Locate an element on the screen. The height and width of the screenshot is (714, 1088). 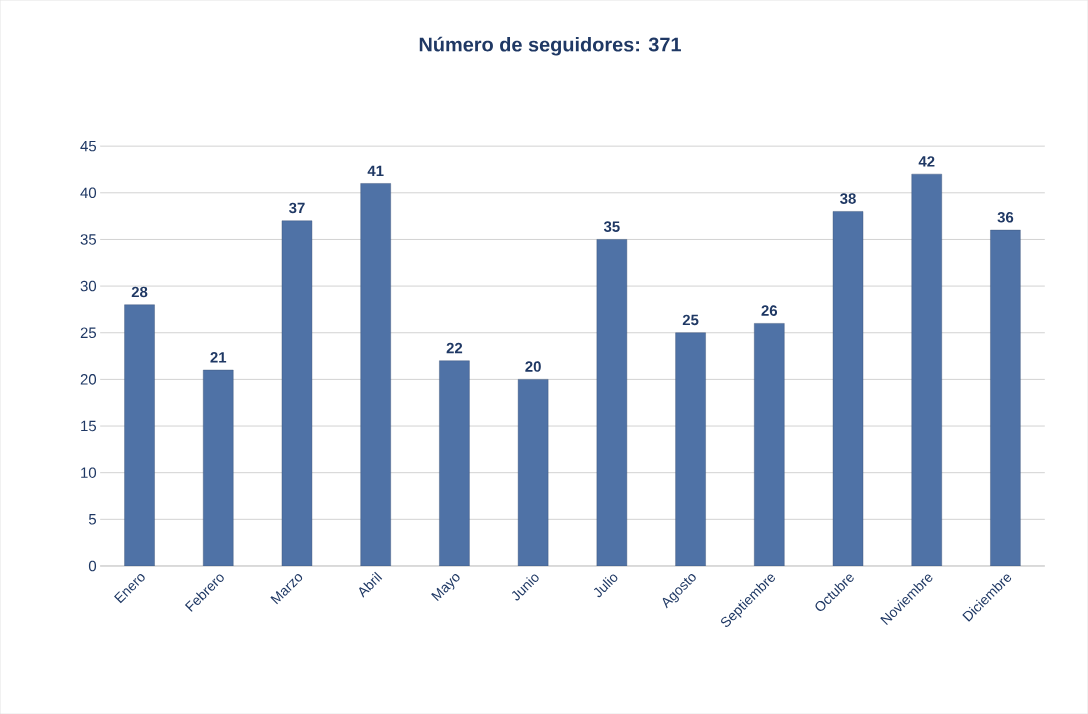
data-label: 42 is located at coordinates (926, 161).